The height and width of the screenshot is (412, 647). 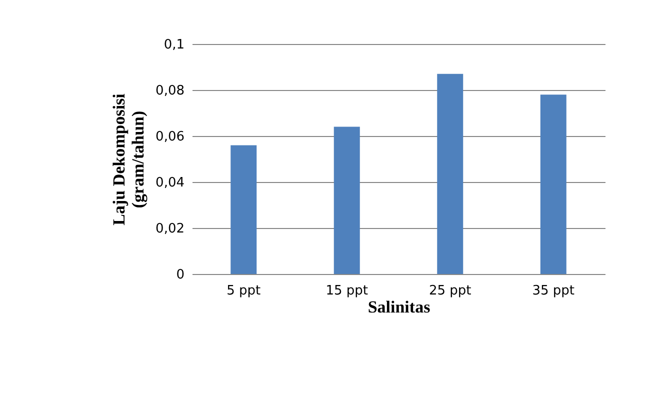 I want to click on y-axis-title: Laju Dekomposisi (gram/tahun), so click(x=129, y=159).